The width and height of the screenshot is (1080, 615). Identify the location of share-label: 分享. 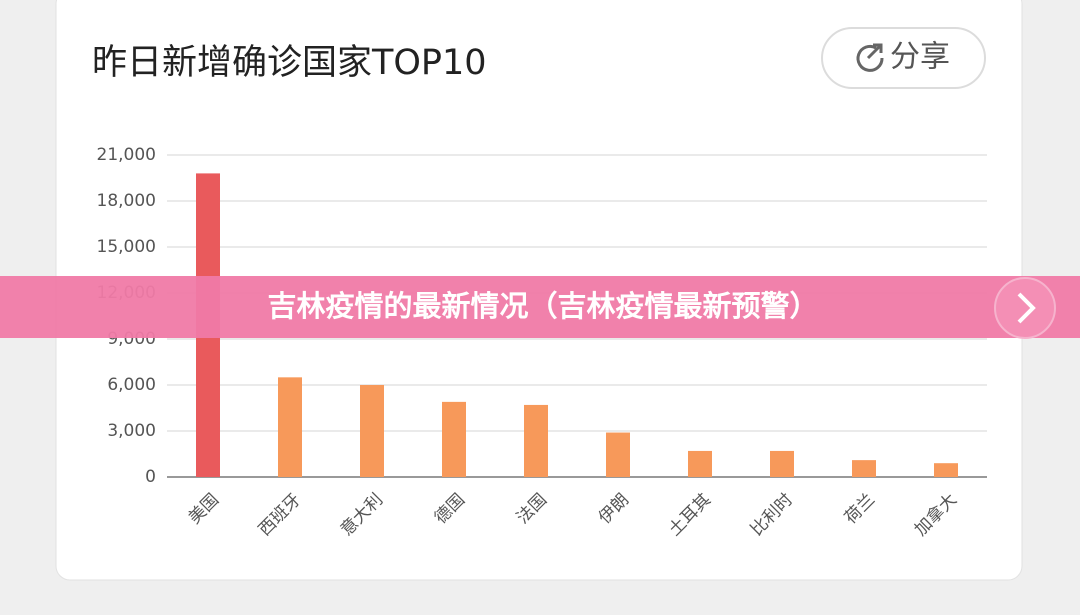
(920, 57).